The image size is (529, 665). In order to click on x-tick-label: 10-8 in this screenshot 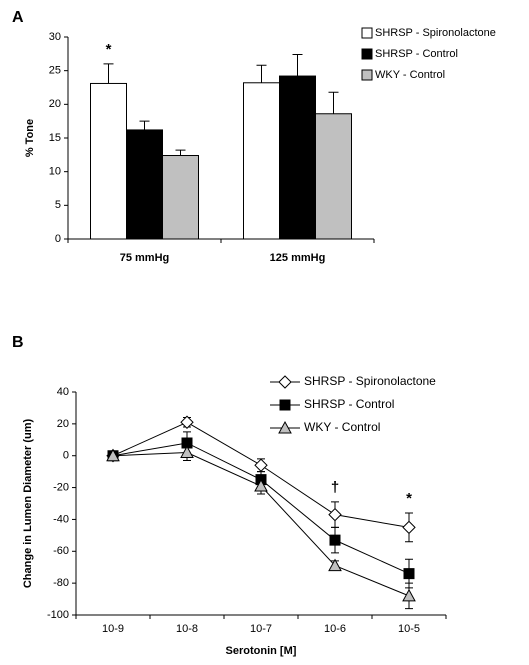, I will do `click(187, 629)`.